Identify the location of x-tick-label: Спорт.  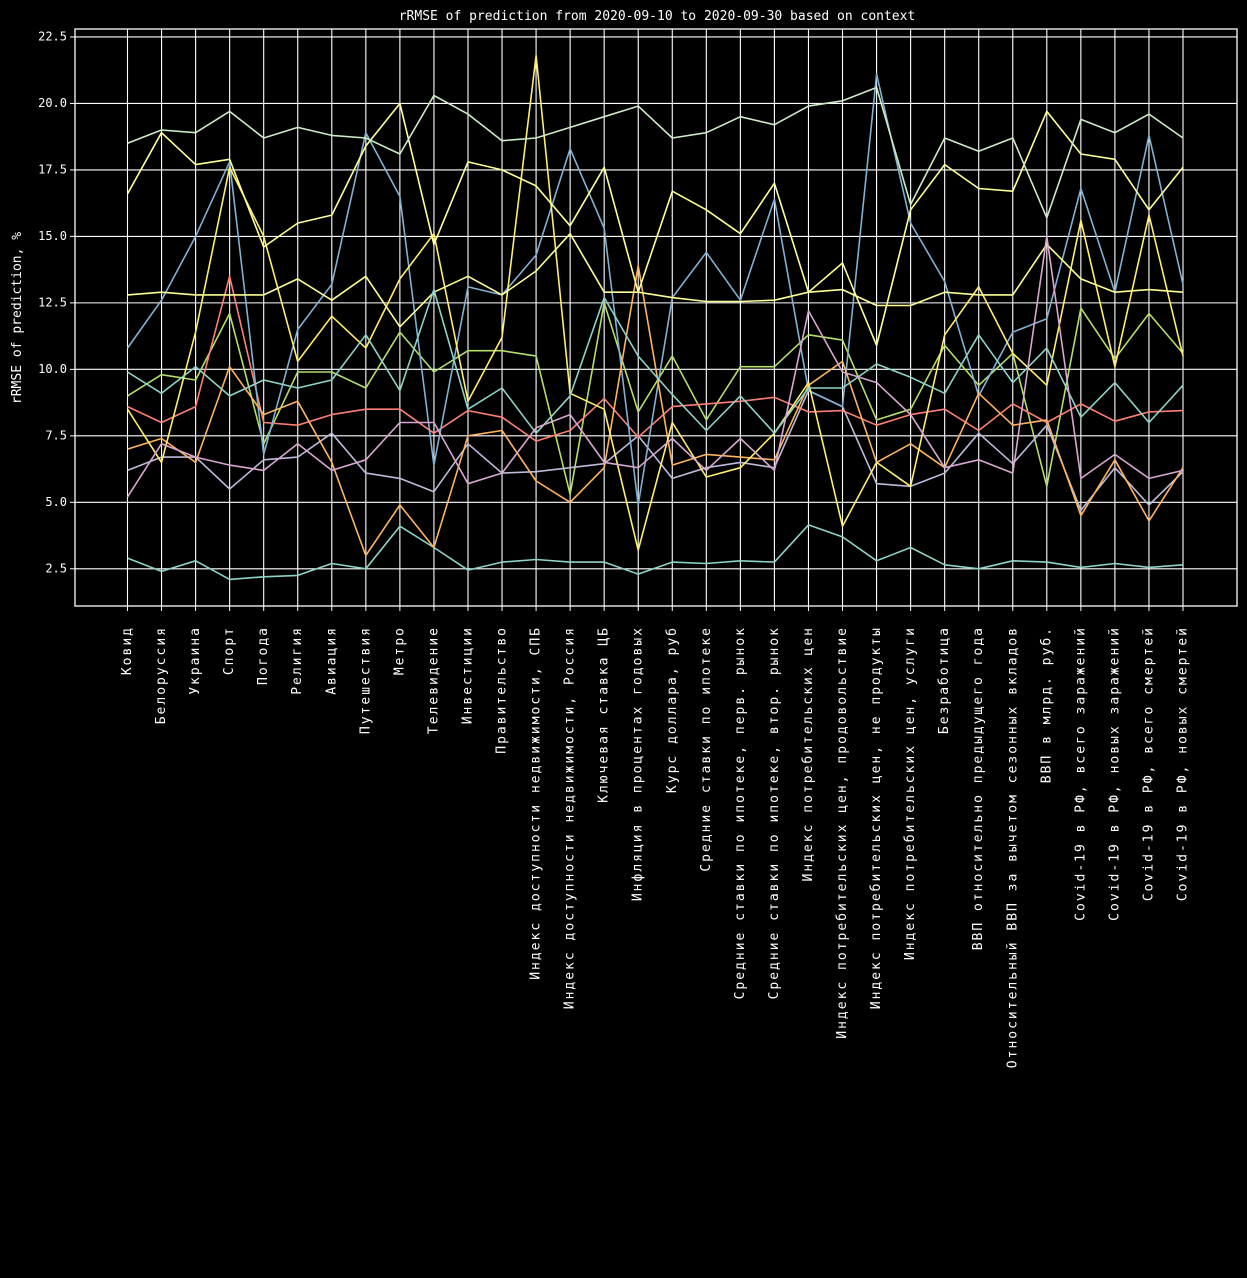
(229, 650).